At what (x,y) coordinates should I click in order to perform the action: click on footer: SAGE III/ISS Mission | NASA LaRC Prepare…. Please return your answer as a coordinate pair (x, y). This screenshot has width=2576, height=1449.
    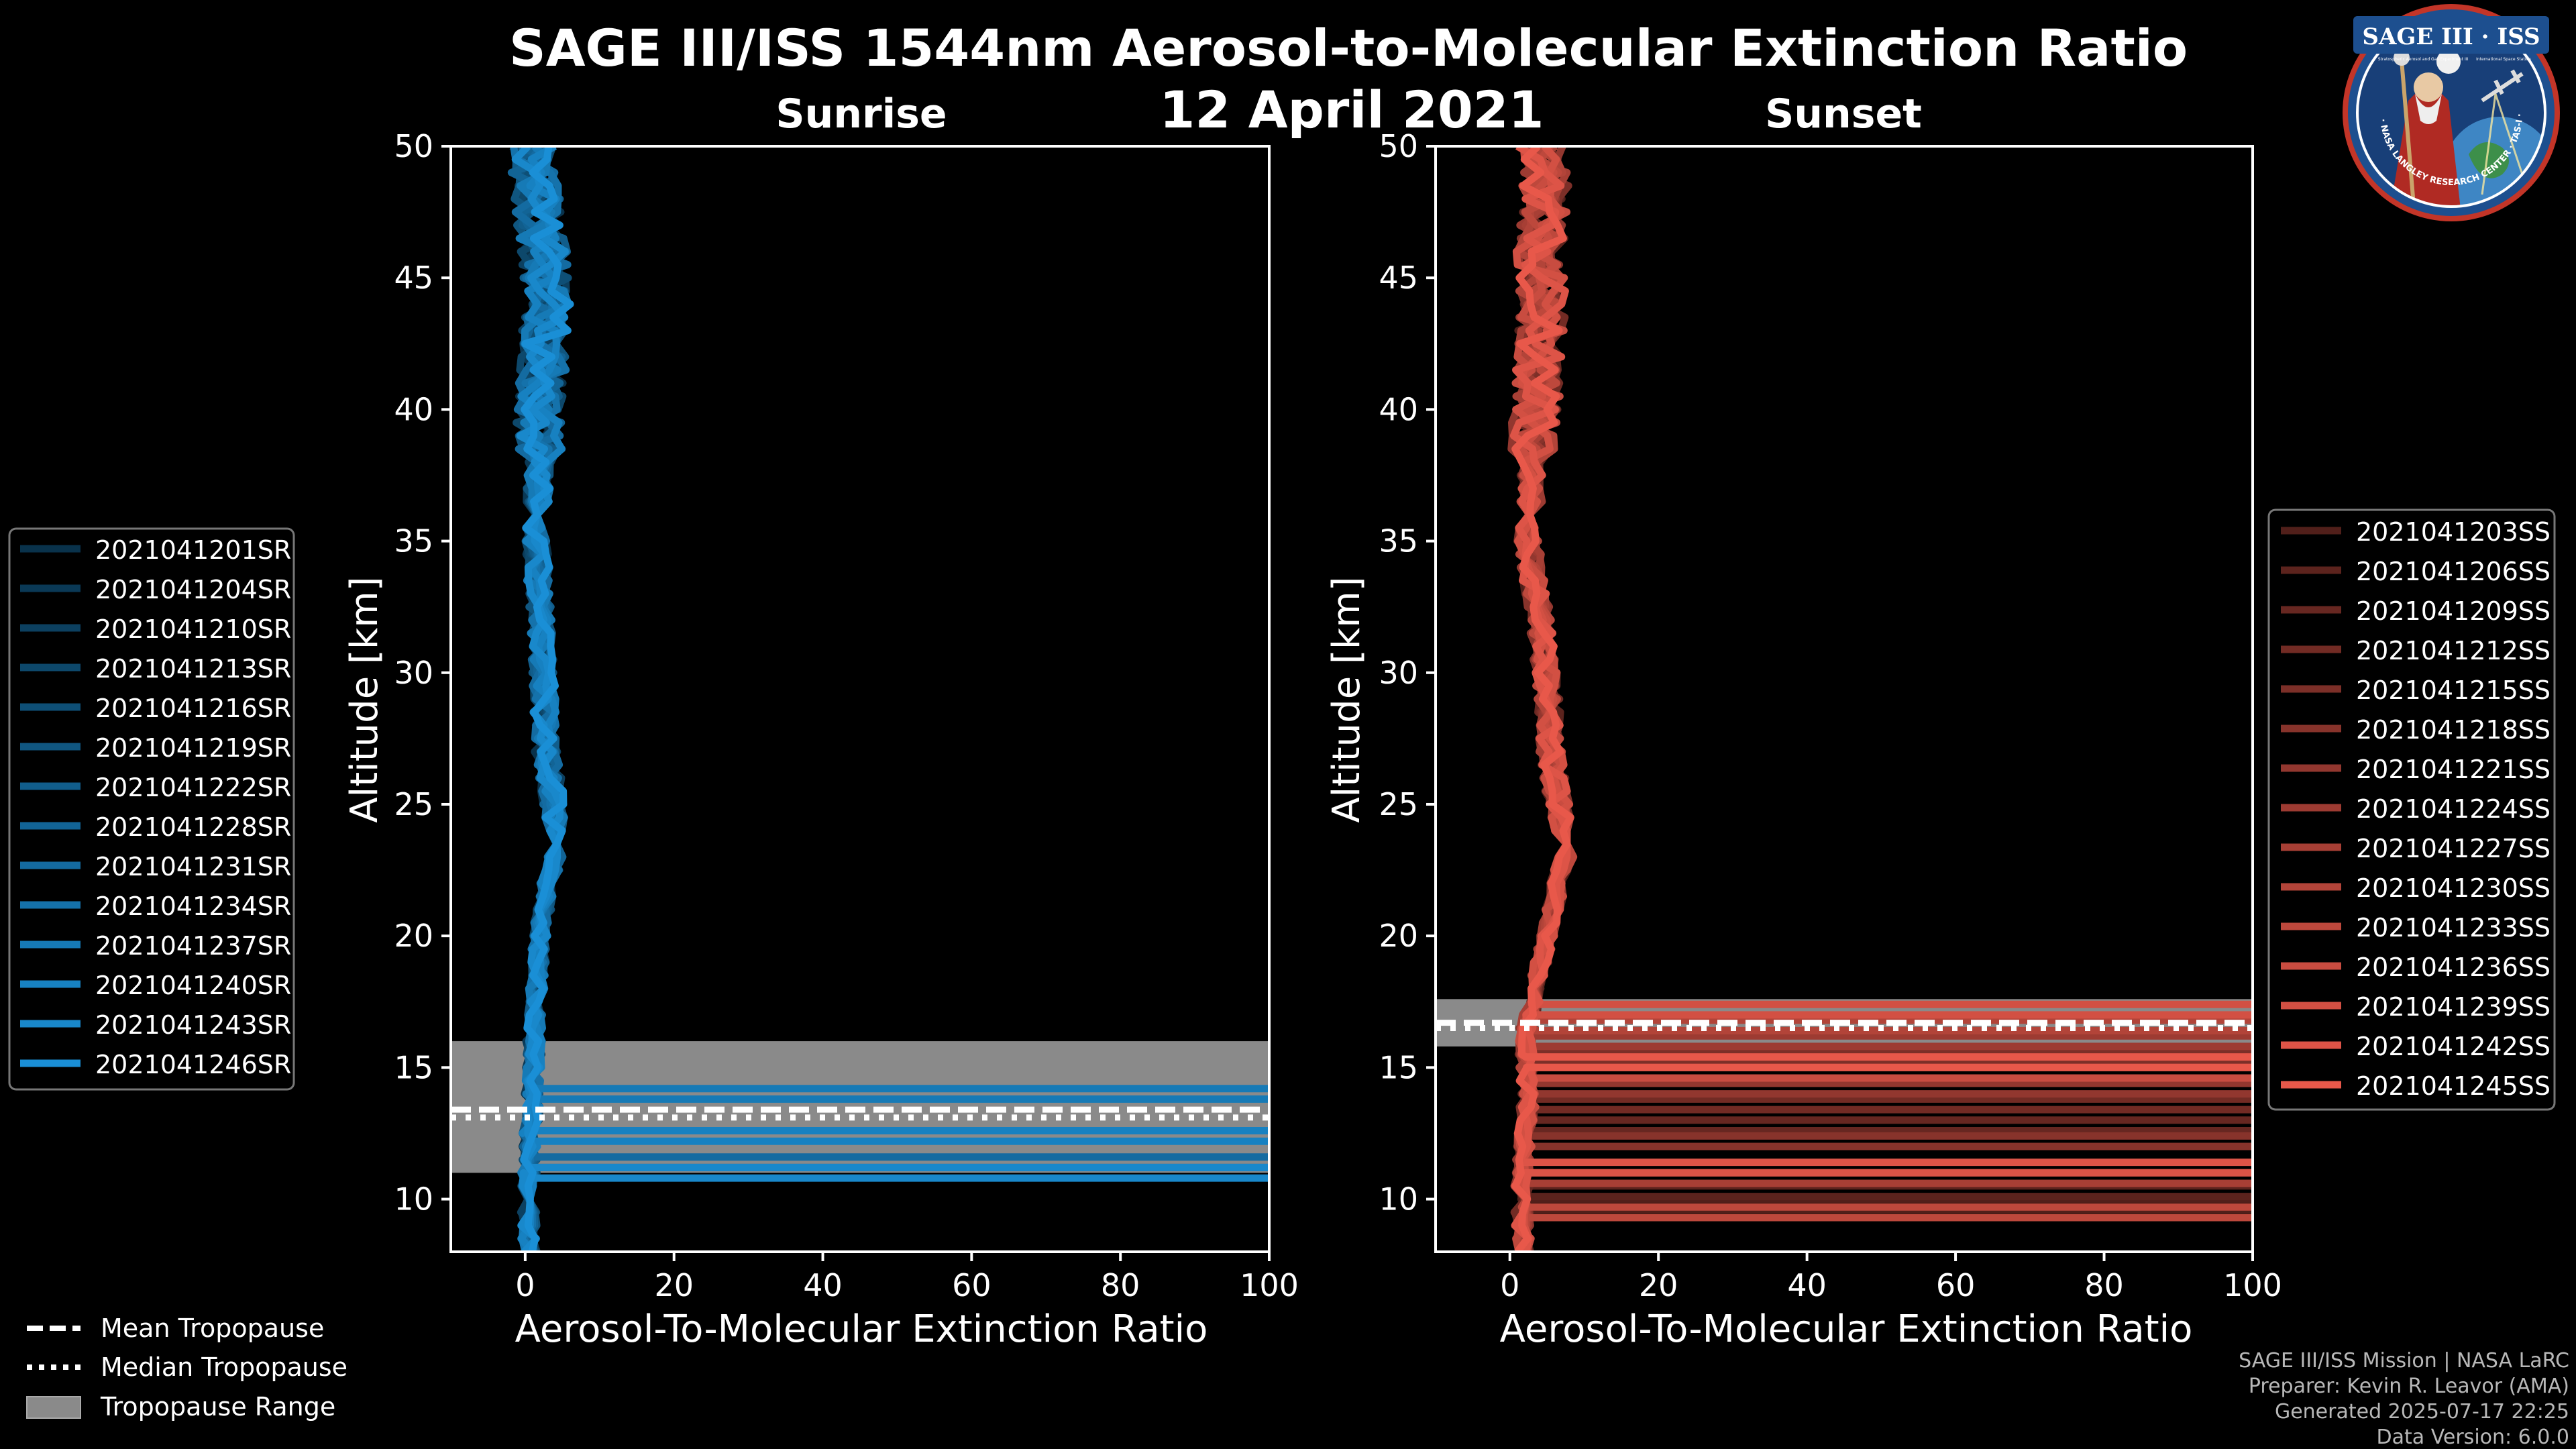
    Looking at the image, I should click on (2404, 1399).